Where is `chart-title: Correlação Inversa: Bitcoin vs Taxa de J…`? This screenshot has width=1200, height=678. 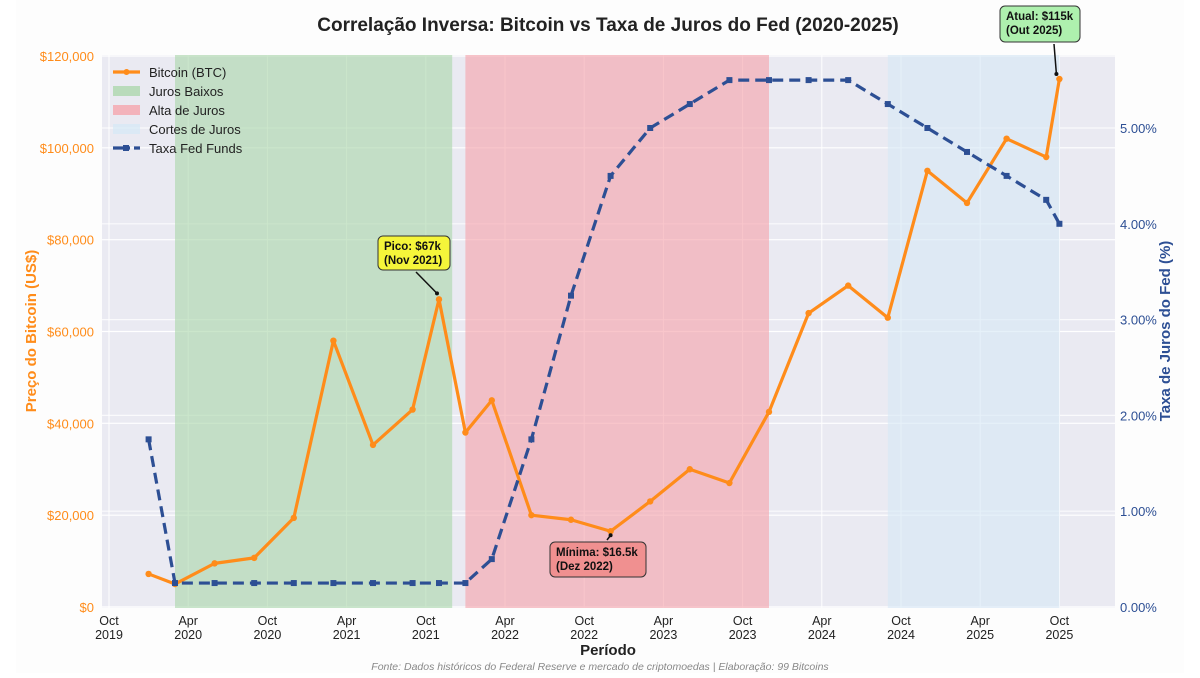 chart-title: Correlação Inversa: Bitcoin vs Taxa de J… is located at coordinates (608, 25).